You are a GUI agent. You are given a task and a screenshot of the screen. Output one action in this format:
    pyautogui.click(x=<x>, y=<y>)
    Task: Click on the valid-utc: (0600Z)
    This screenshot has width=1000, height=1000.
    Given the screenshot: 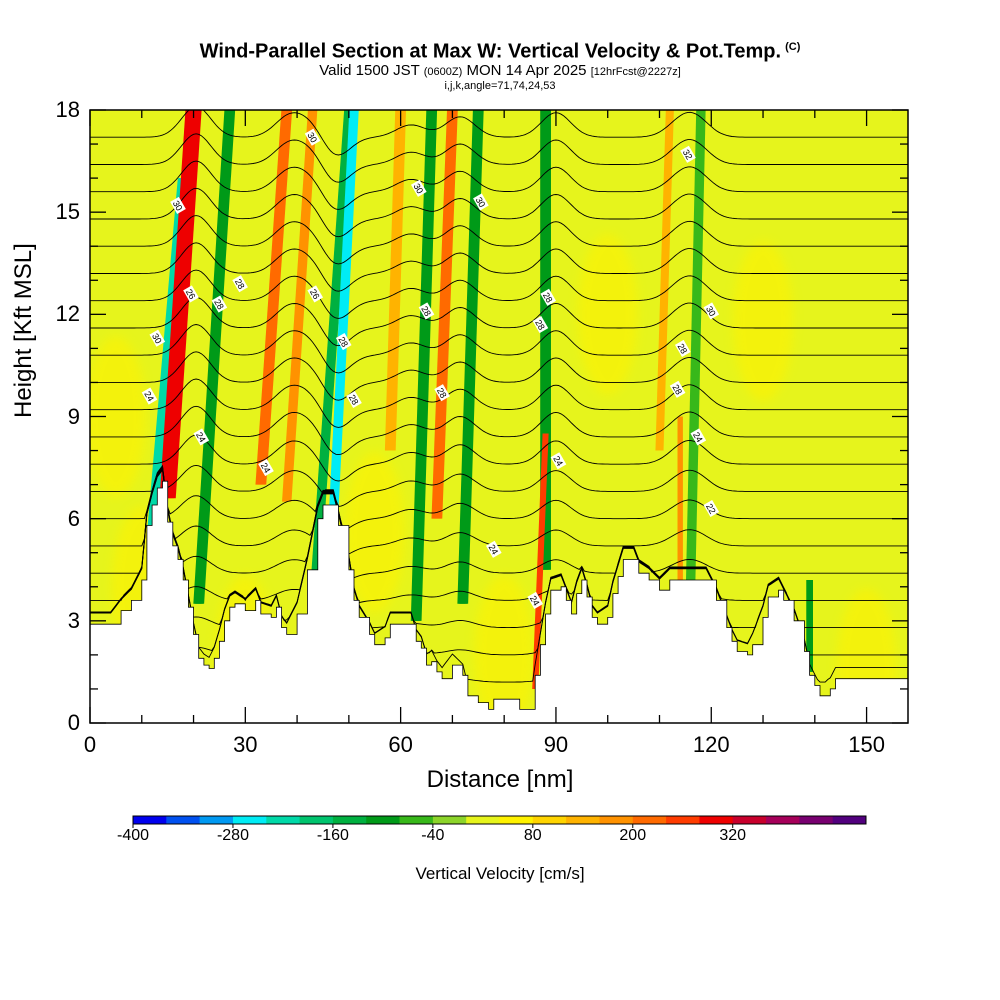 What is the action you would take?
    pyautogui.click(x=443, y=71)
    